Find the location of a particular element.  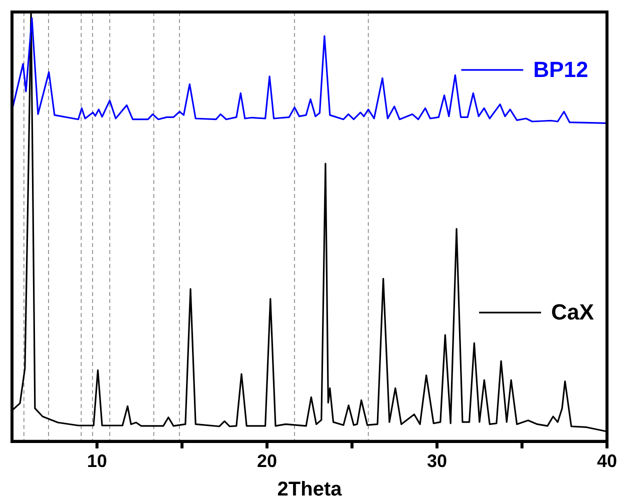

x-tick-label: 20 is located at coordinates (267, 461).